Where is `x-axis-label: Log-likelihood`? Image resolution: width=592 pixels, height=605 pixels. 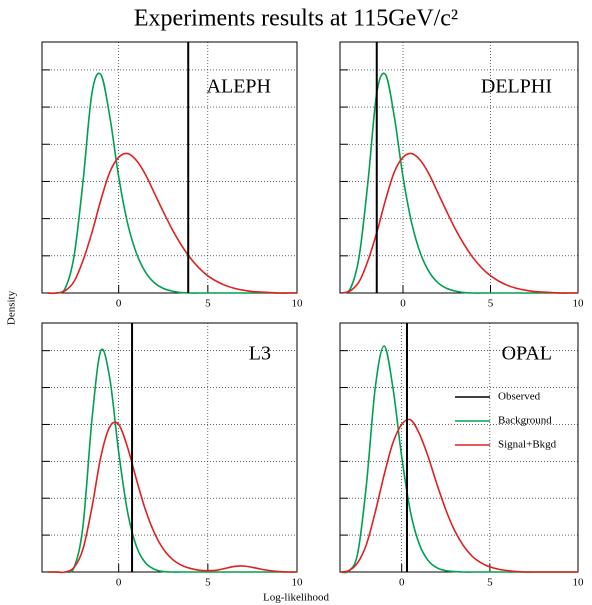 x-axis-label: Log-likelihood is located at coordinates (296, 598).